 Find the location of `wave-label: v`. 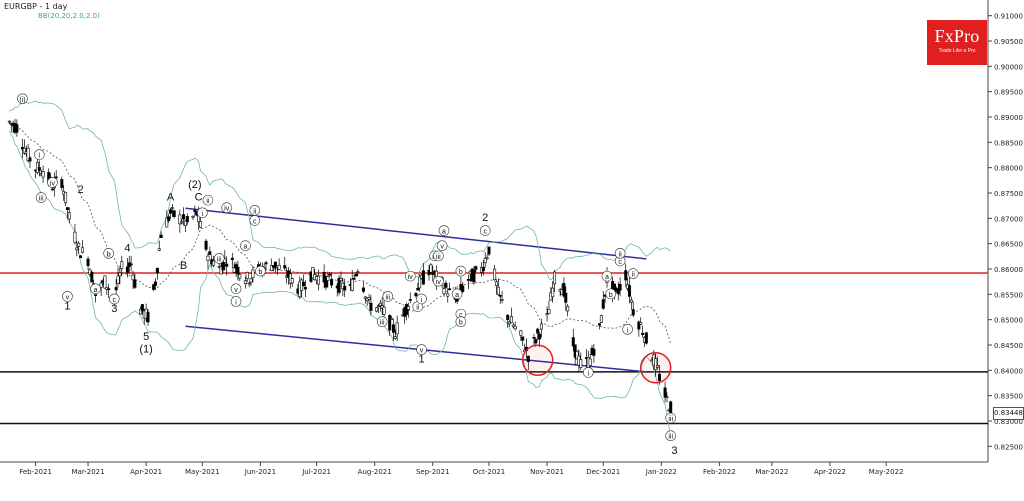

wave-label: v is located at coordinates (422, 351).